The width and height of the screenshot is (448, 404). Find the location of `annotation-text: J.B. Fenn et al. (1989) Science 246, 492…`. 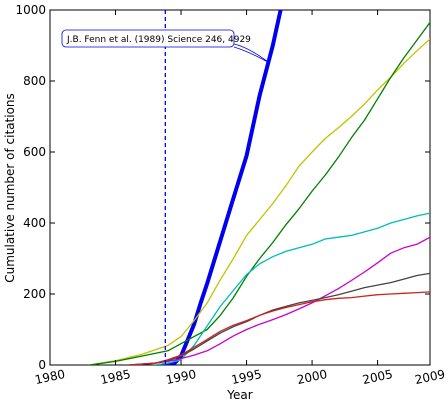

annotation-text: J.B. Fenn et al. (1989) Science 246, 492… is located at coordinates (158, 40).